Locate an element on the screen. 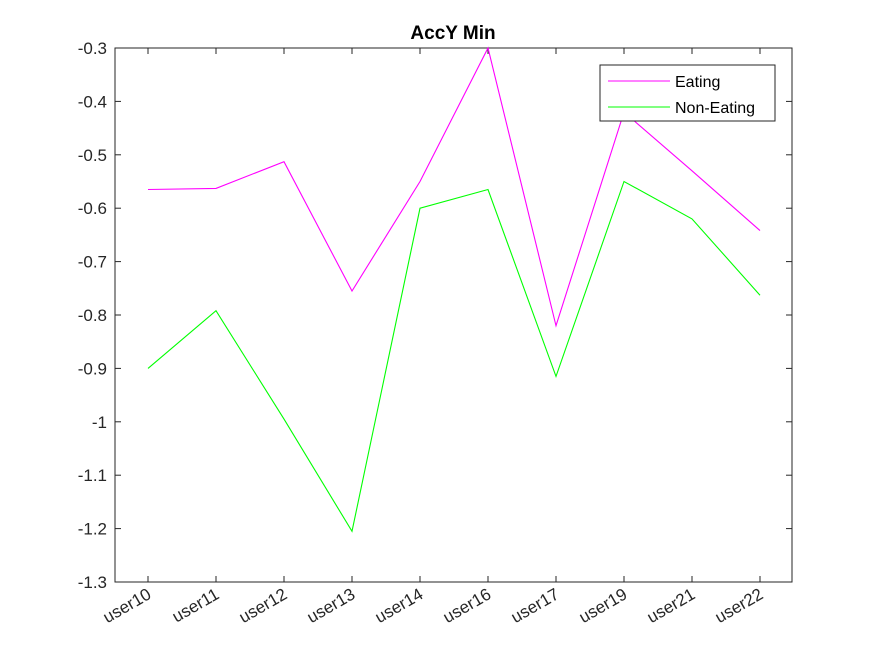 The image size is (875, 656). legend-label: Eating is located at coordinates (697, 82).